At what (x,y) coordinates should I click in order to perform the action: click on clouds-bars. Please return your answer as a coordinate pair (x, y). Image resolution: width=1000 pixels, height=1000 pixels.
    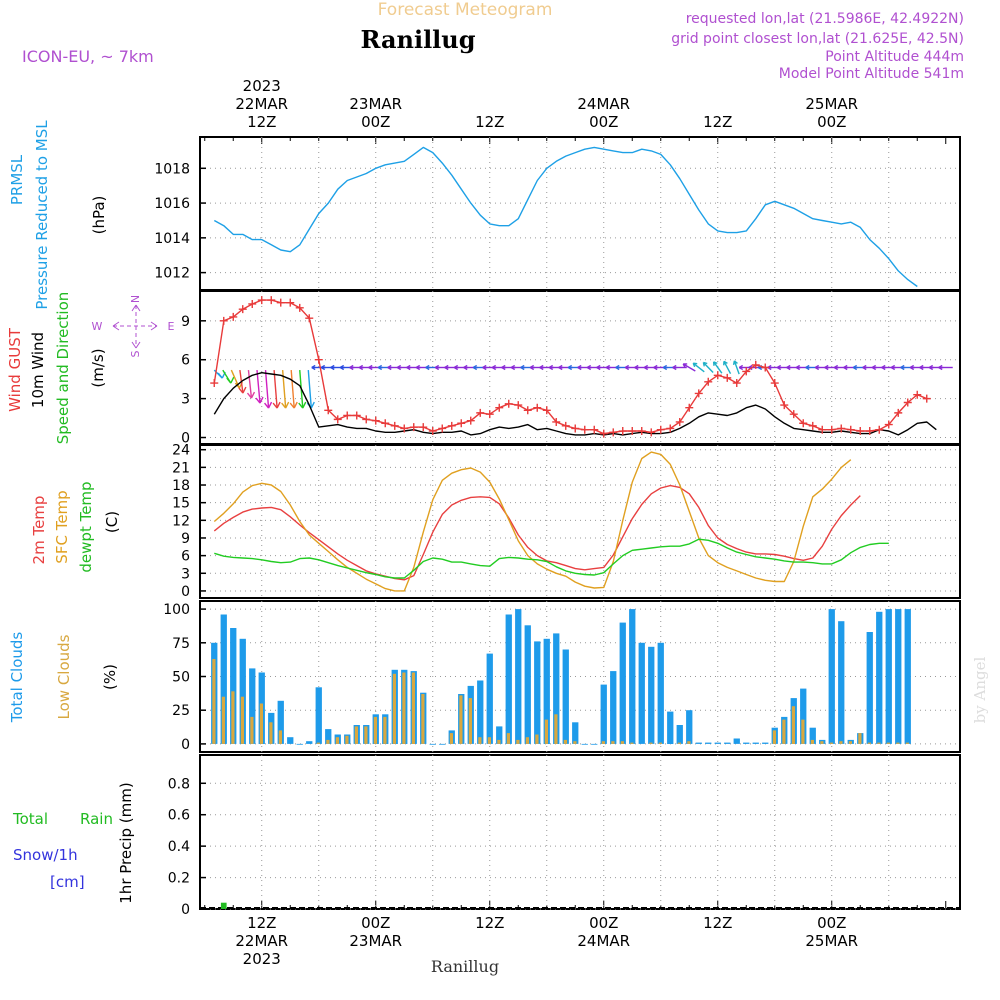
    Looking at the image, I should click on (561, 677).